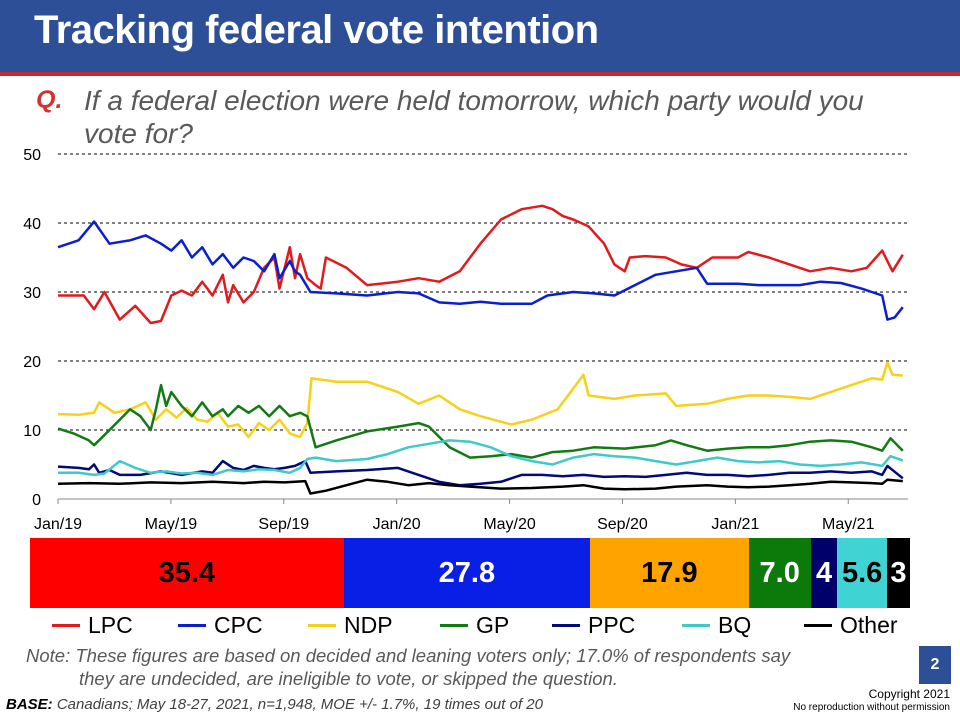 This screenshot has height=720, width=960. I want to click on series-line-cpc, so click(480, 270).